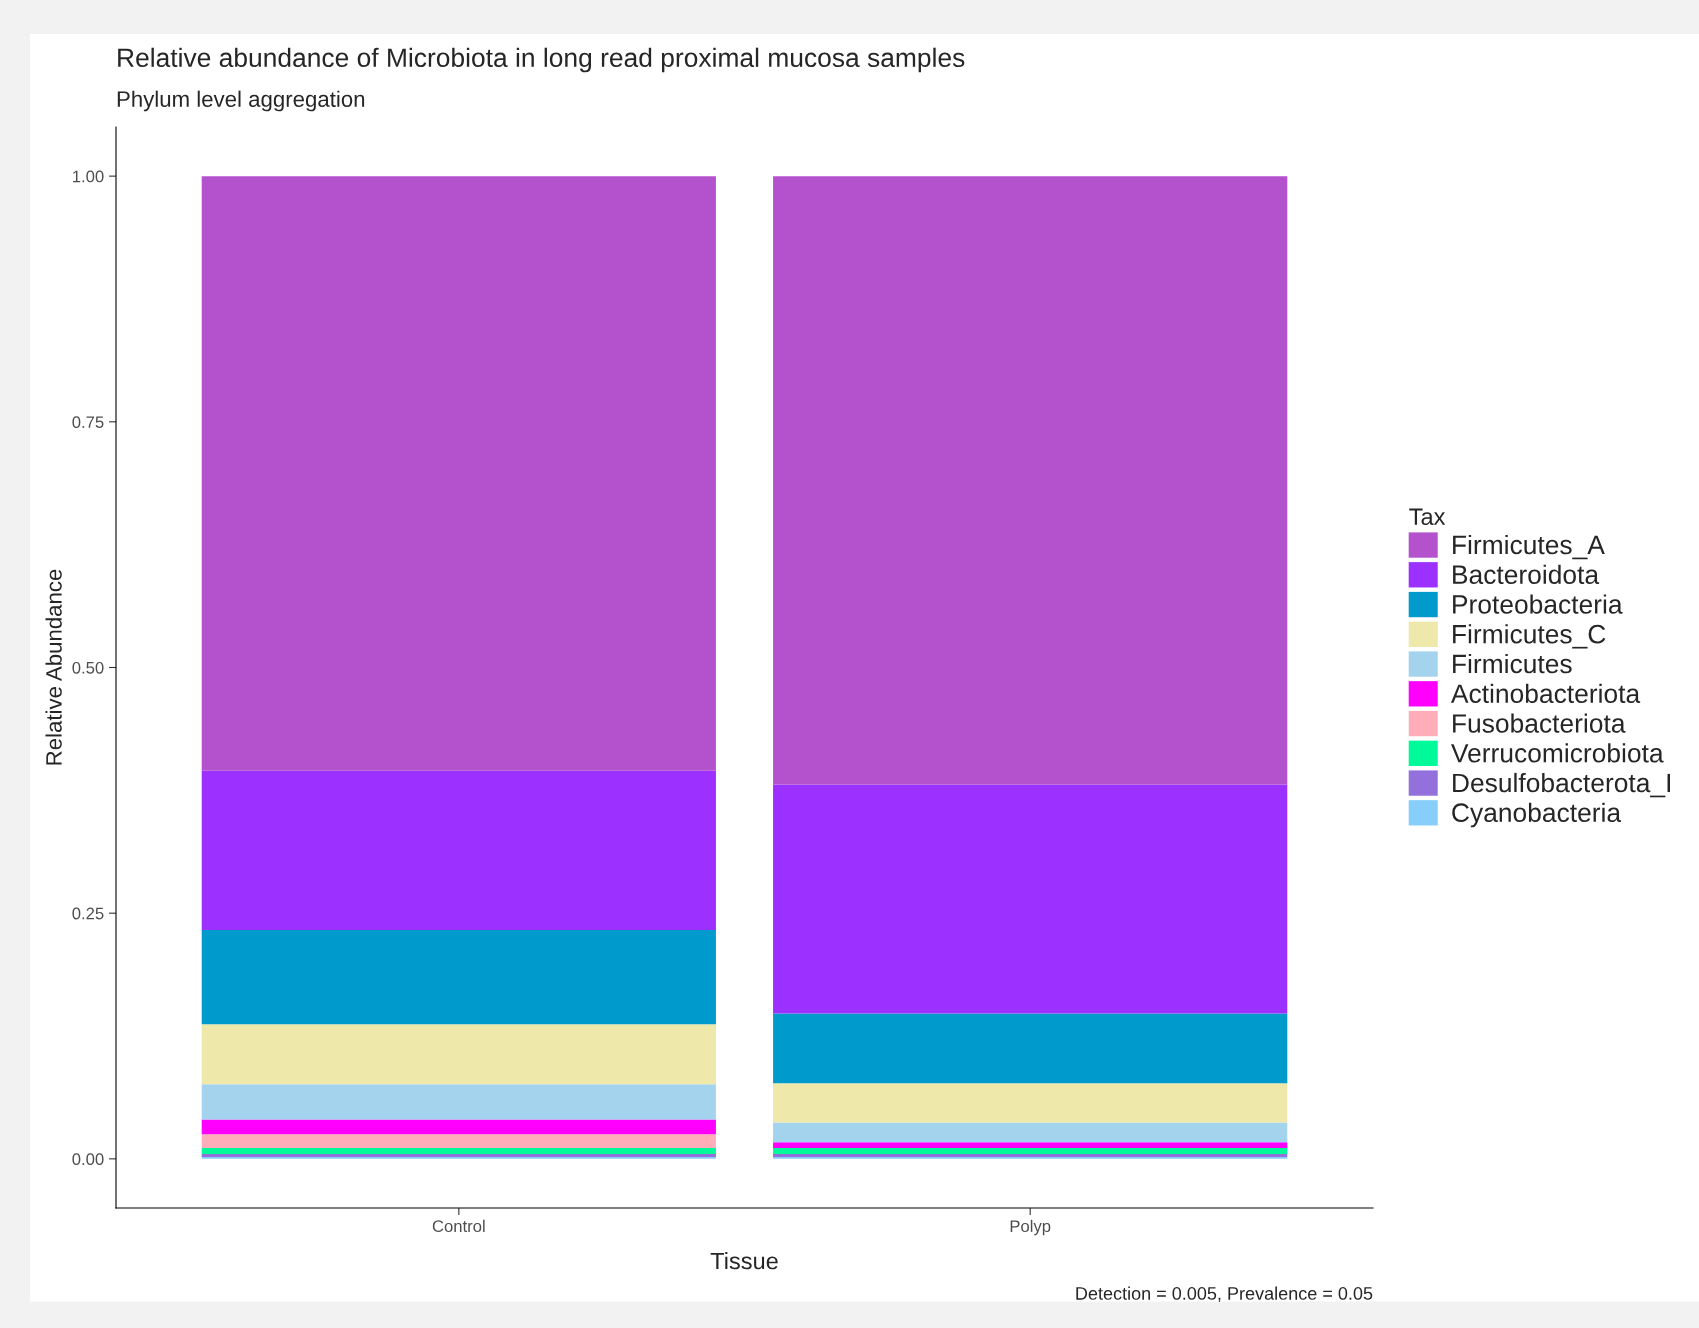 The width and height of the screenshot is (1699, 1328). What do you see at coordinates (88, 1159) in the screenshot?
I see `y-tick-label: 0.00` at bounding box center [88, 1159].